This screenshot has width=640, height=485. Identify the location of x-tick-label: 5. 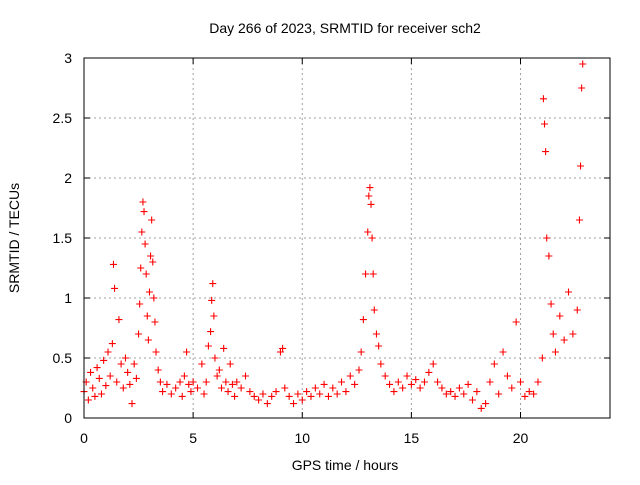
(193, 438).